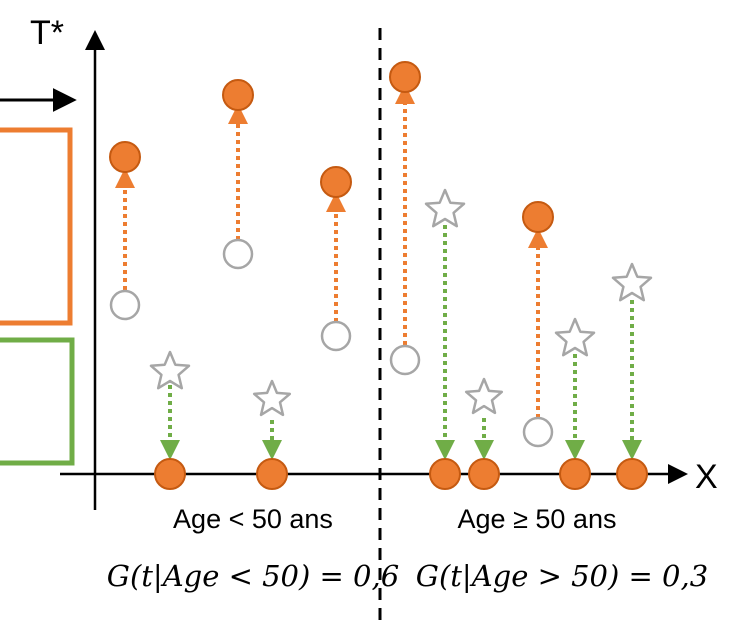 The image size is (745, 622). I want to click on group-label-right: Age ≥ 50 ans, so click(537, 519).